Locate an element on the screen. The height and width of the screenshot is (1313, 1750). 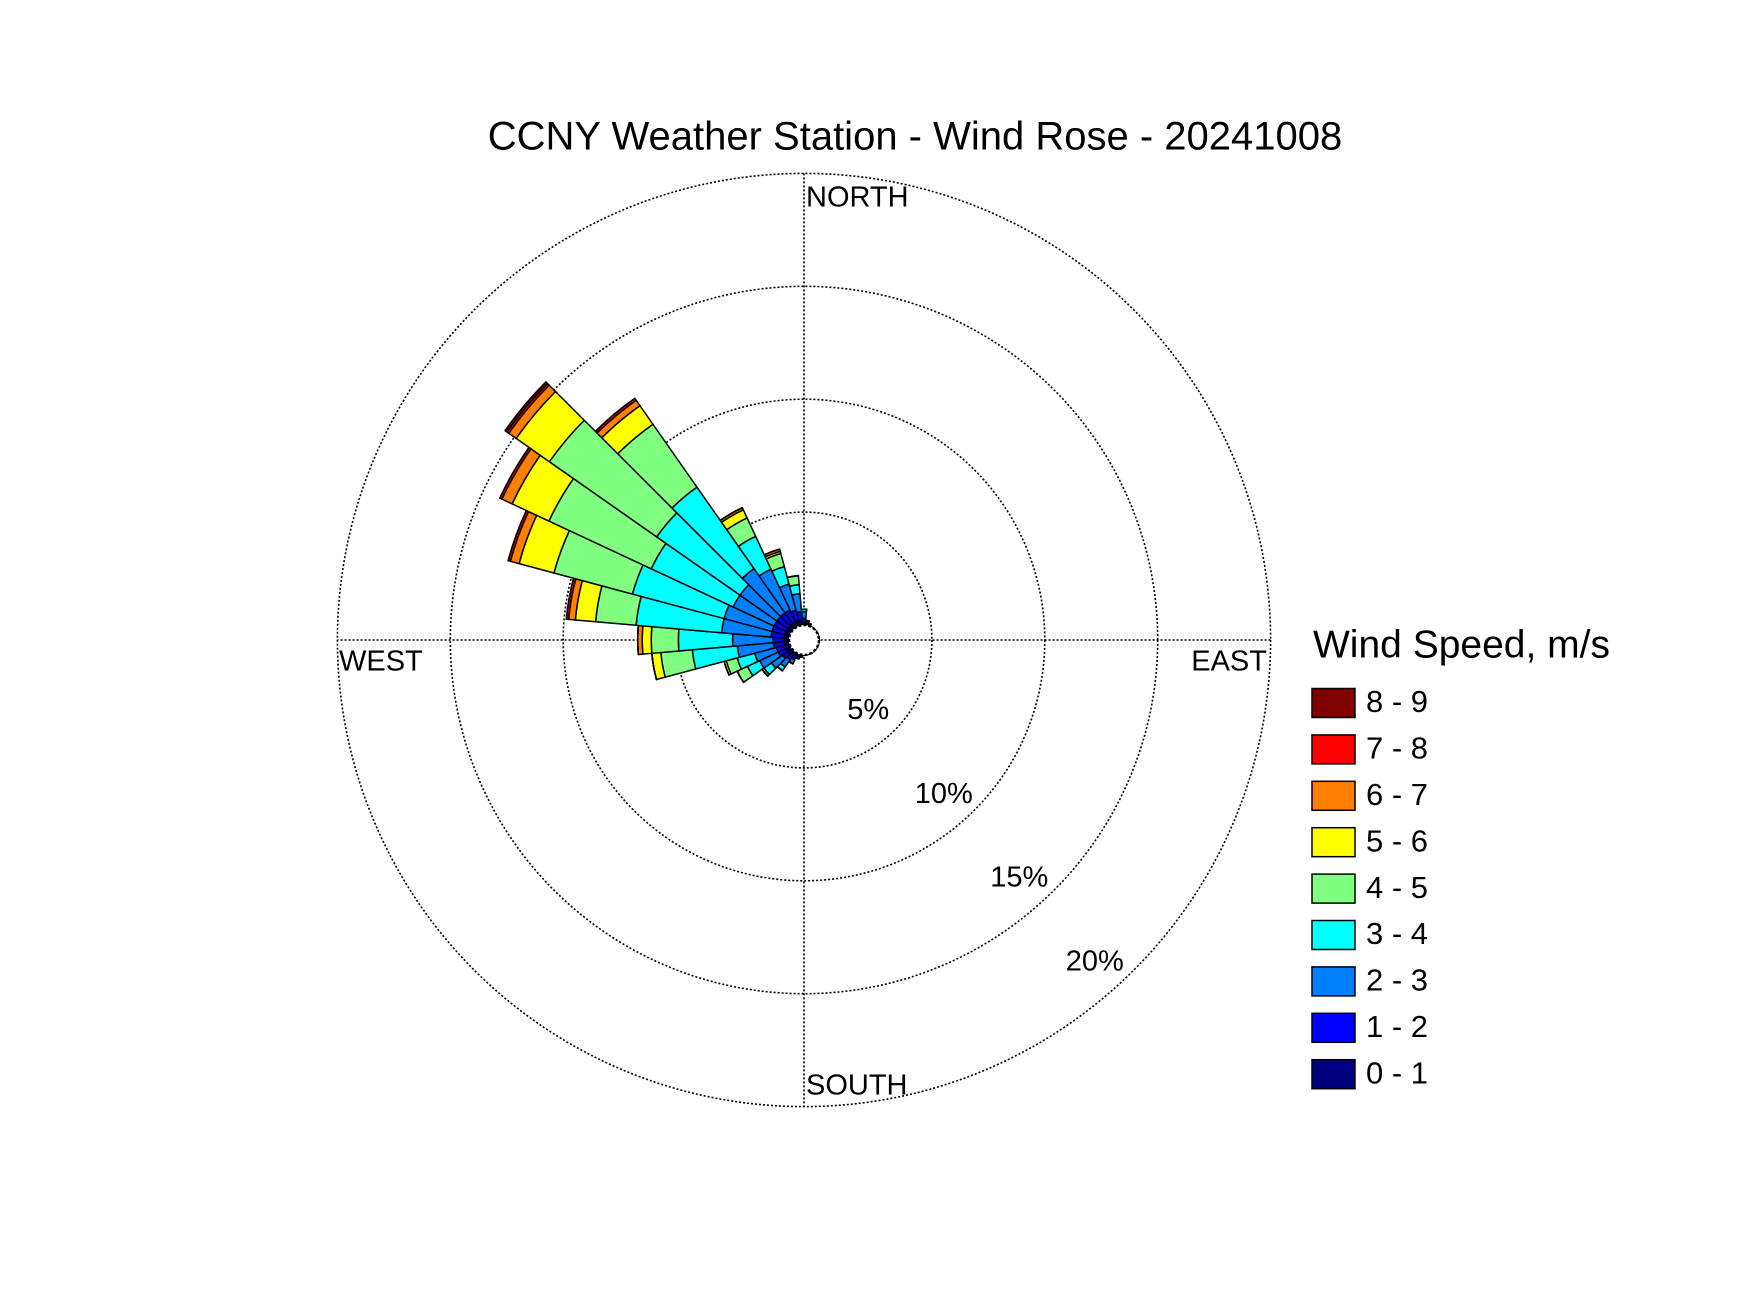
legend-label: 4 - 5 is located at coordinates (1397, 887).